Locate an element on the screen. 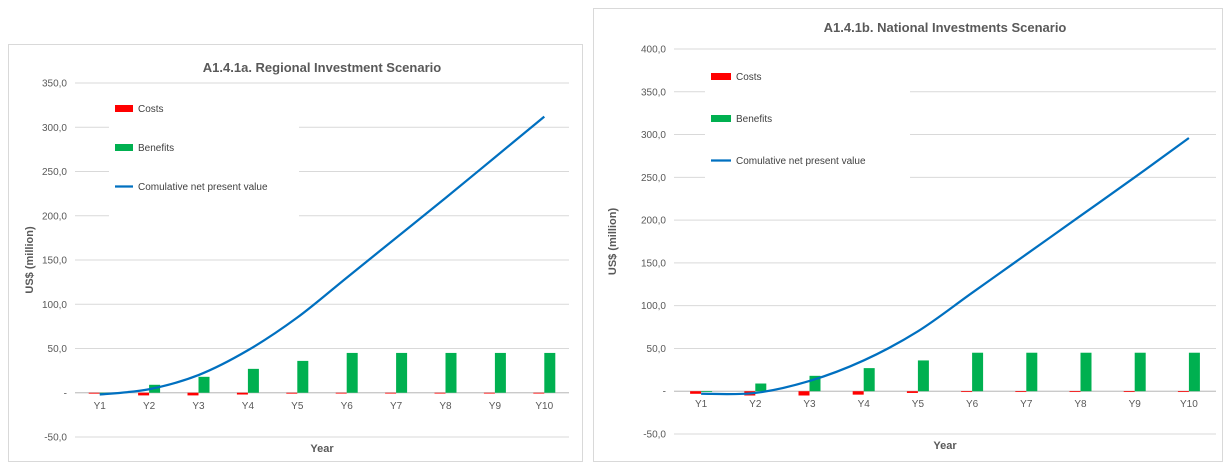 The width and height of the screenshot is (1227, 464). chart1-x-tick-label: Y3 is located at coordinates (809, 404).